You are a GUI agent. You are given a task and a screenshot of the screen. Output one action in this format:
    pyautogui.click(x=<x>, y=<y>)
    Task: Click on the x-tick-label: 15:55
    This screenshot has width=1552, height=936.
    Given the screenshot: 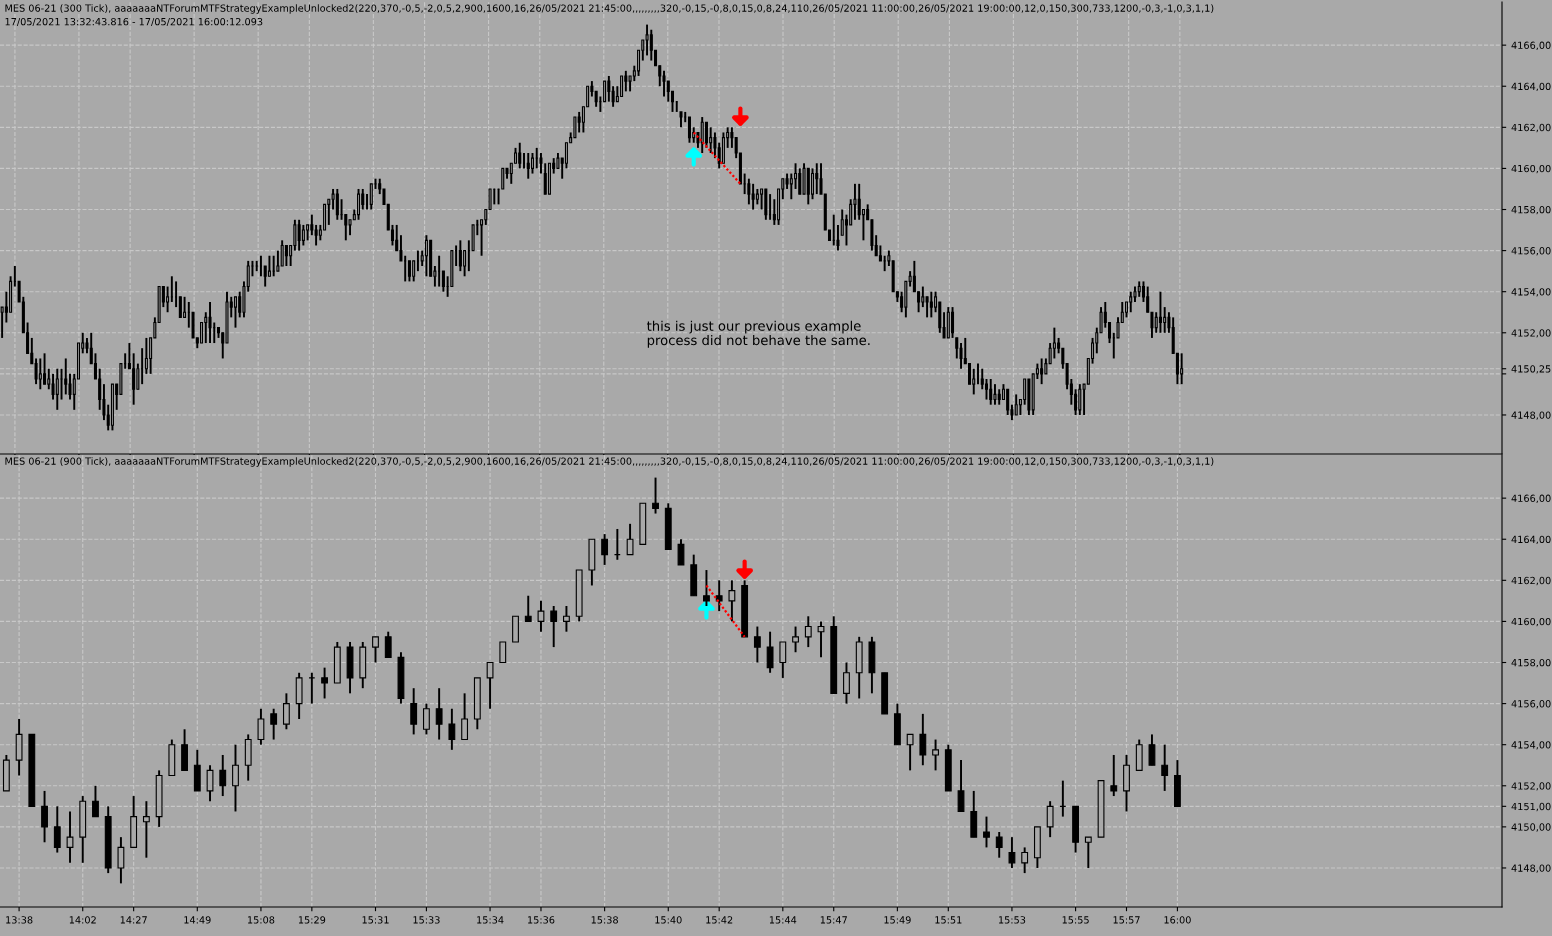 What is the action you would take?
    pyautogui.click(x=1075, y=920)
    